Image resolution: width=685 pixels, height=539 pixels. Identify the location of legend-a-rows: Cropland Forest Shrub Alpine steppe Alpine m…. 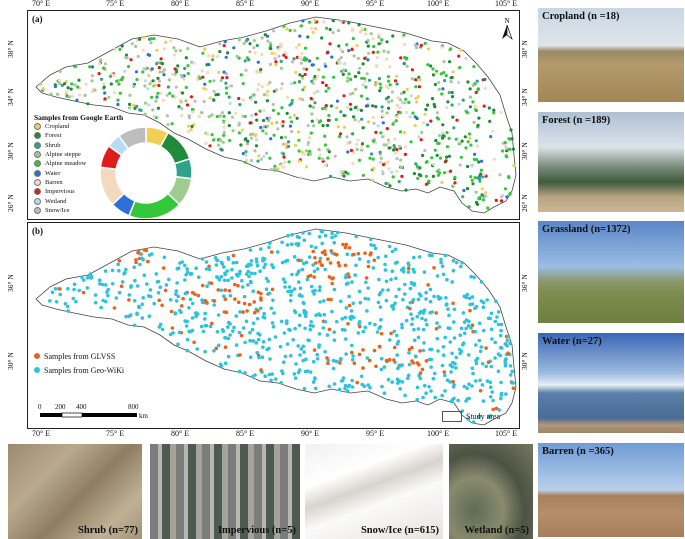
(78, 168).